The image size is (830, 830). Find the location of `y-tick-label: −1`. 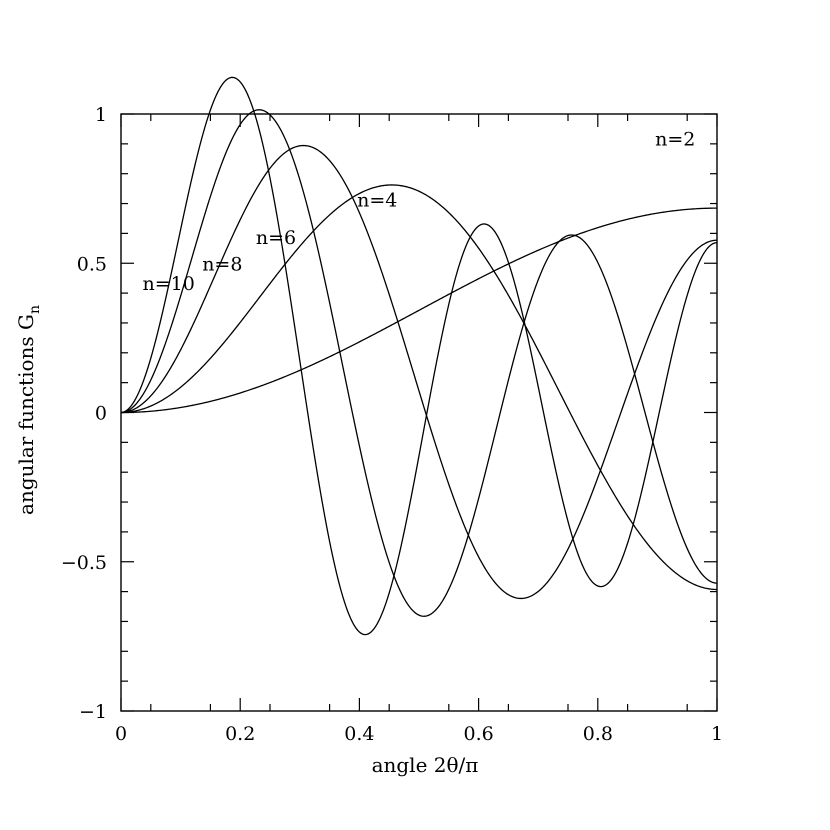

y-tick-label: −1 is located at coordinates (93, 712).